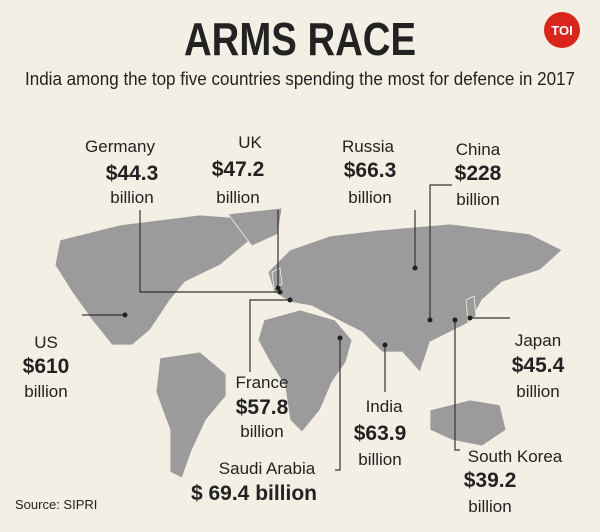 The height and width of the screenshot is (532, 600). Describe the element at coordinates (468, 423) in the screenshot. I see `australia` at that location.